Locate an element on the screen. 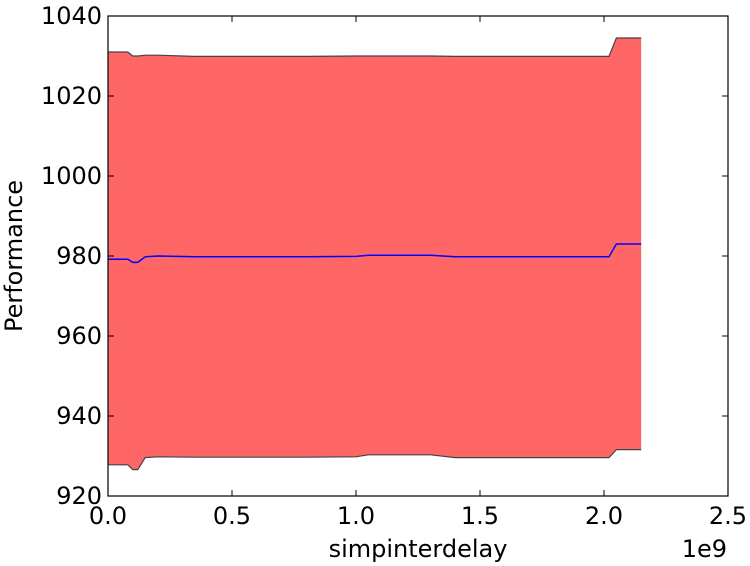  y-tick-label: 960 is located at coordinates (79, 336).